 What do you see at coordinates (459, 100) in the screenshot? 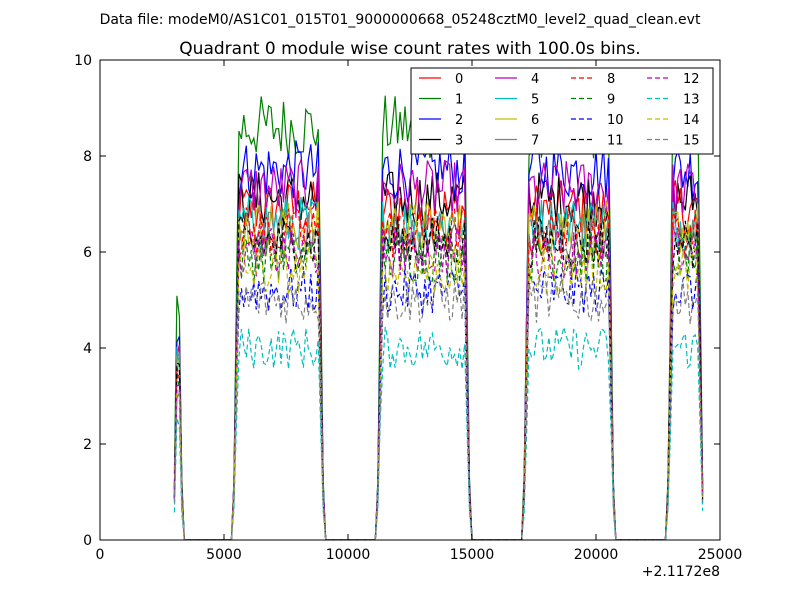
I see `legend-label-1: 1` at bounding box center [459, 100].